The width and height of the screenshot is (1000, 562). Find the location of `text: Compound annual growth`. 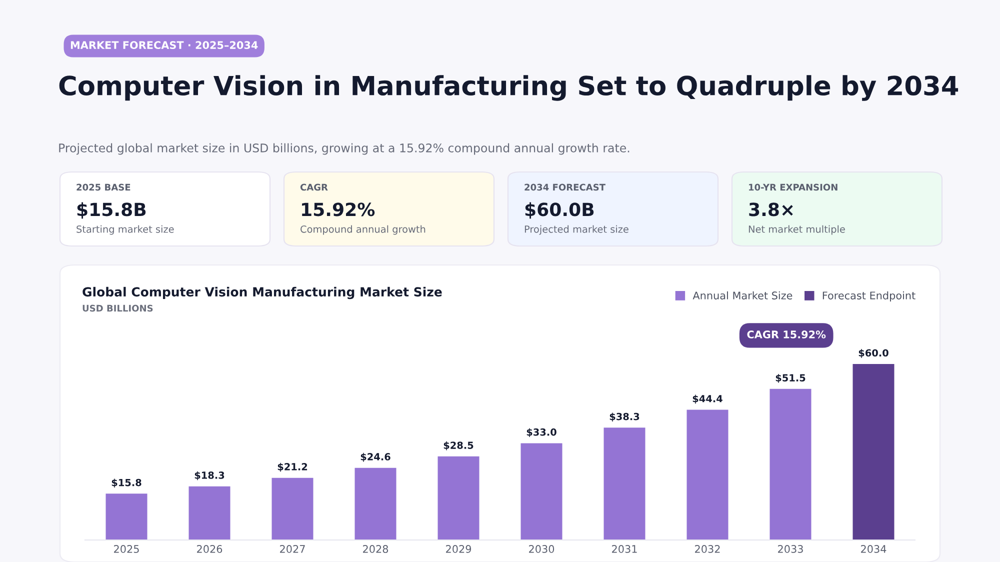

text: Compound annual growth is located at coordinates (363, 230).